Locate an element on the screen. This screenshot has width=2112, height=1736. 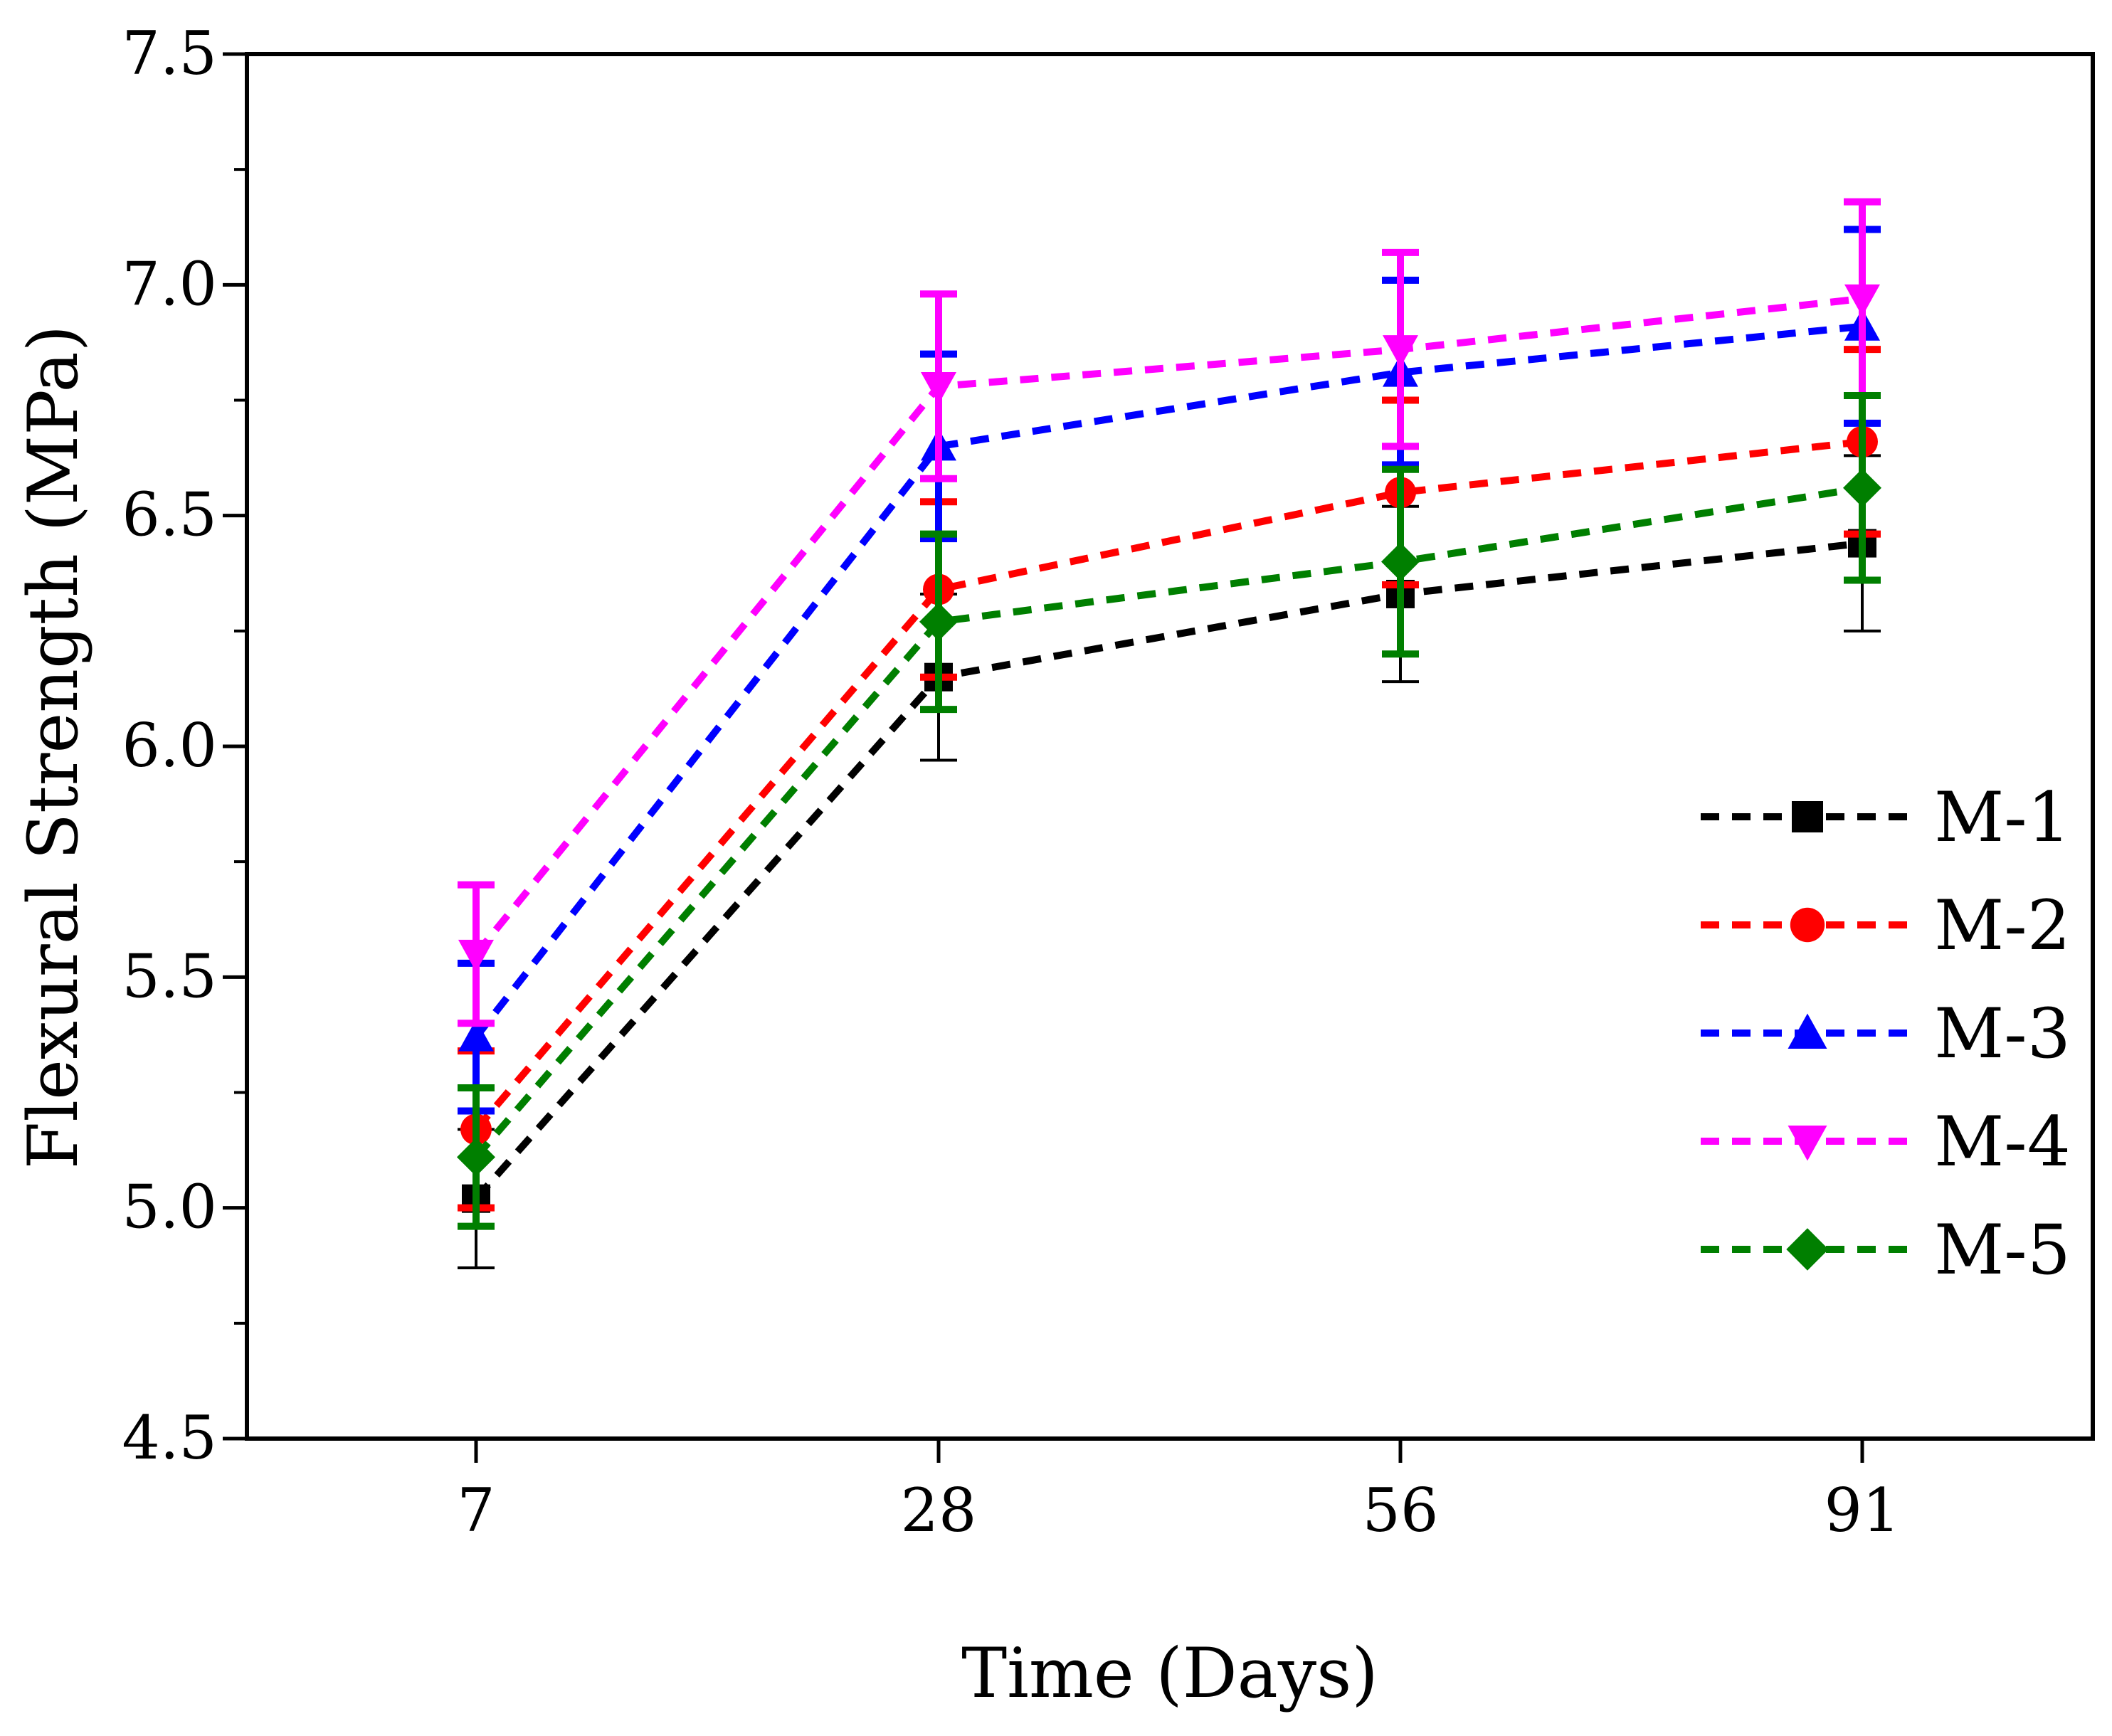
y-tick-label: 7.5 is located at coordinates (169, 53).